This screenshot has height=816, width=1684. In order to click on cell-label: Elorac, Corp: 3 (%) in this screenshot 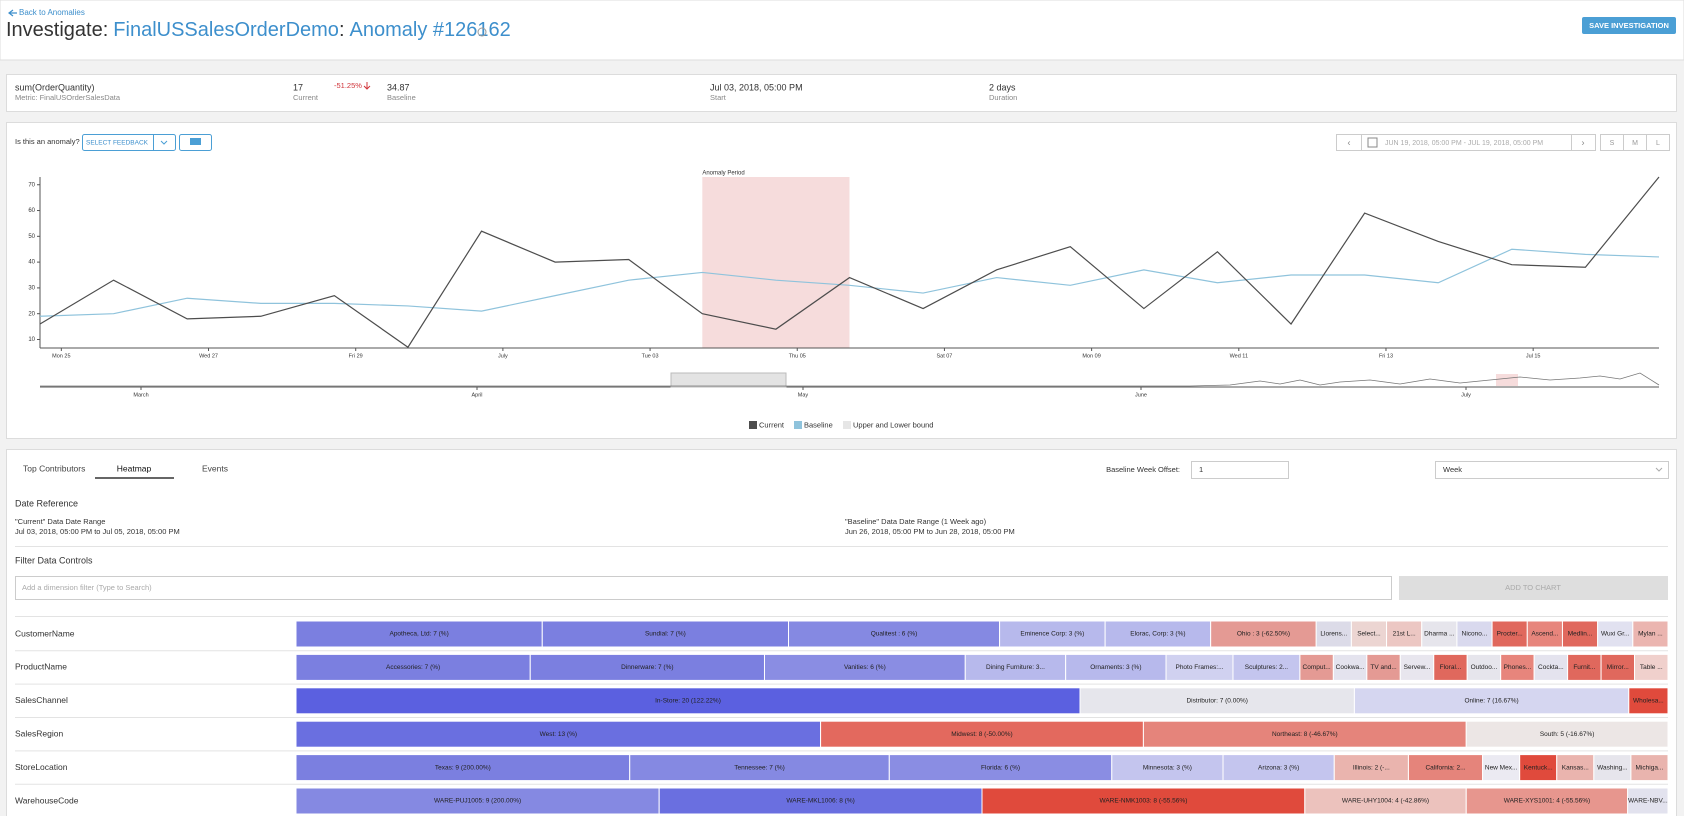, I will do `click(1157, 634)`.